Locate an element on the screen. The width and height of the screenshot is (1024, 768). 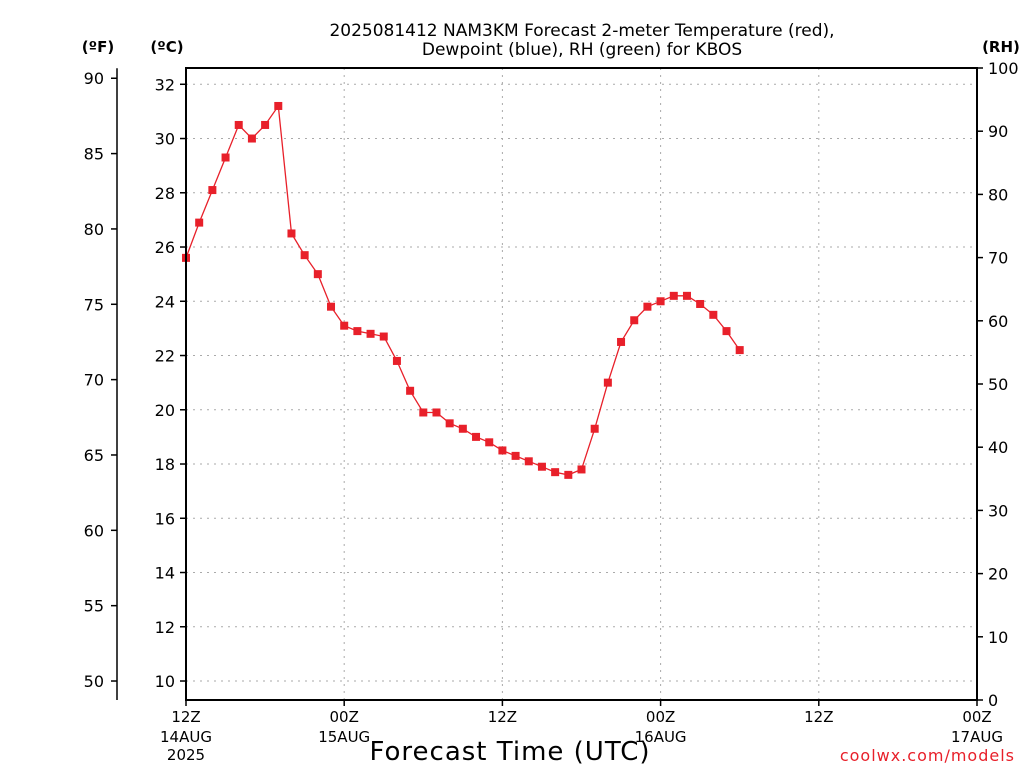
celsius-tick-label: 14 is located at coordinates (165, 573).